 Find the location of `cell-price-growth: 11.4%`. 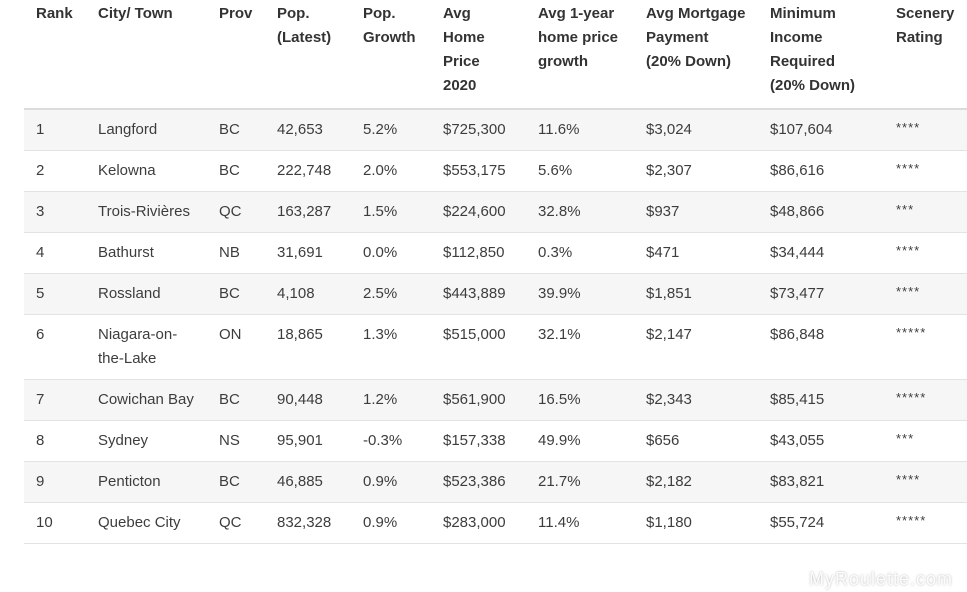

cell-price-growth: 11.4% is located at coordinates (580, 523).